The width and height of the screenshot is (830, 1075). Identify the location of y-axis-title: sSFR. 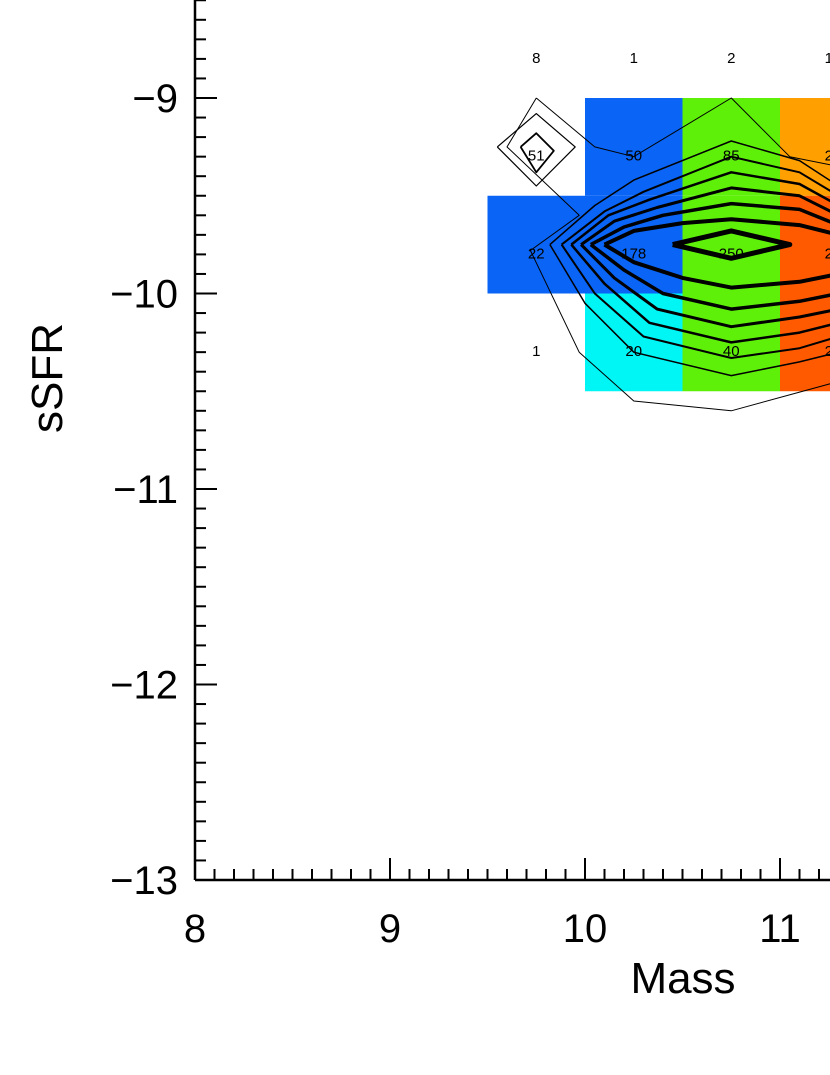
(47, 378).